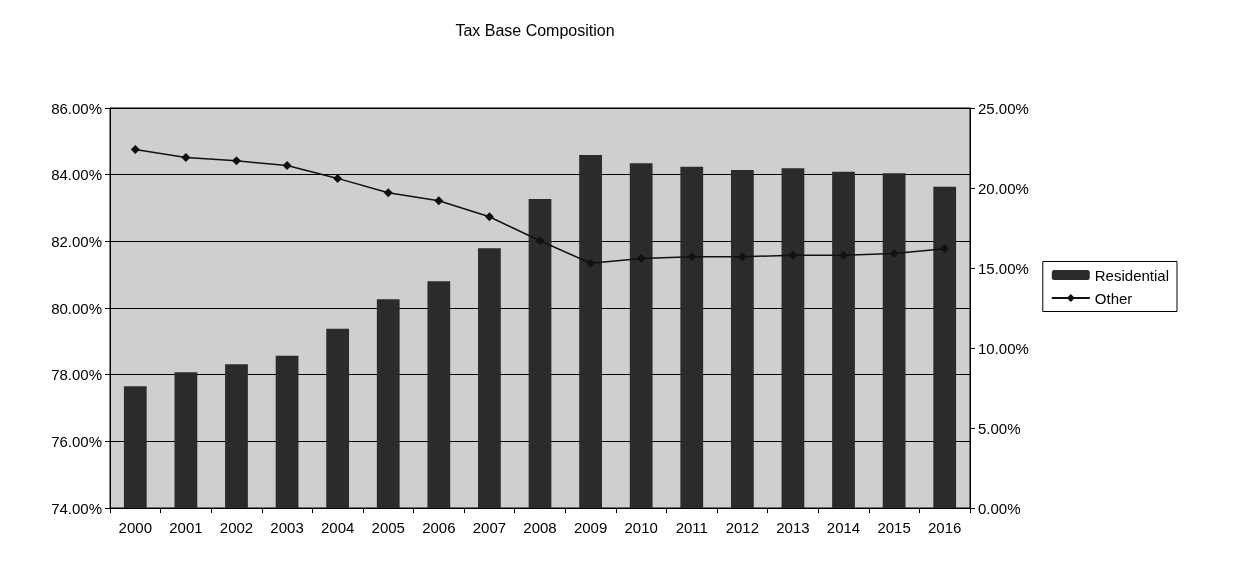 The height and width of the screenshot is (573, 1245). I want to click on y2-tick-label: 25.00%, so click(1003, 108).